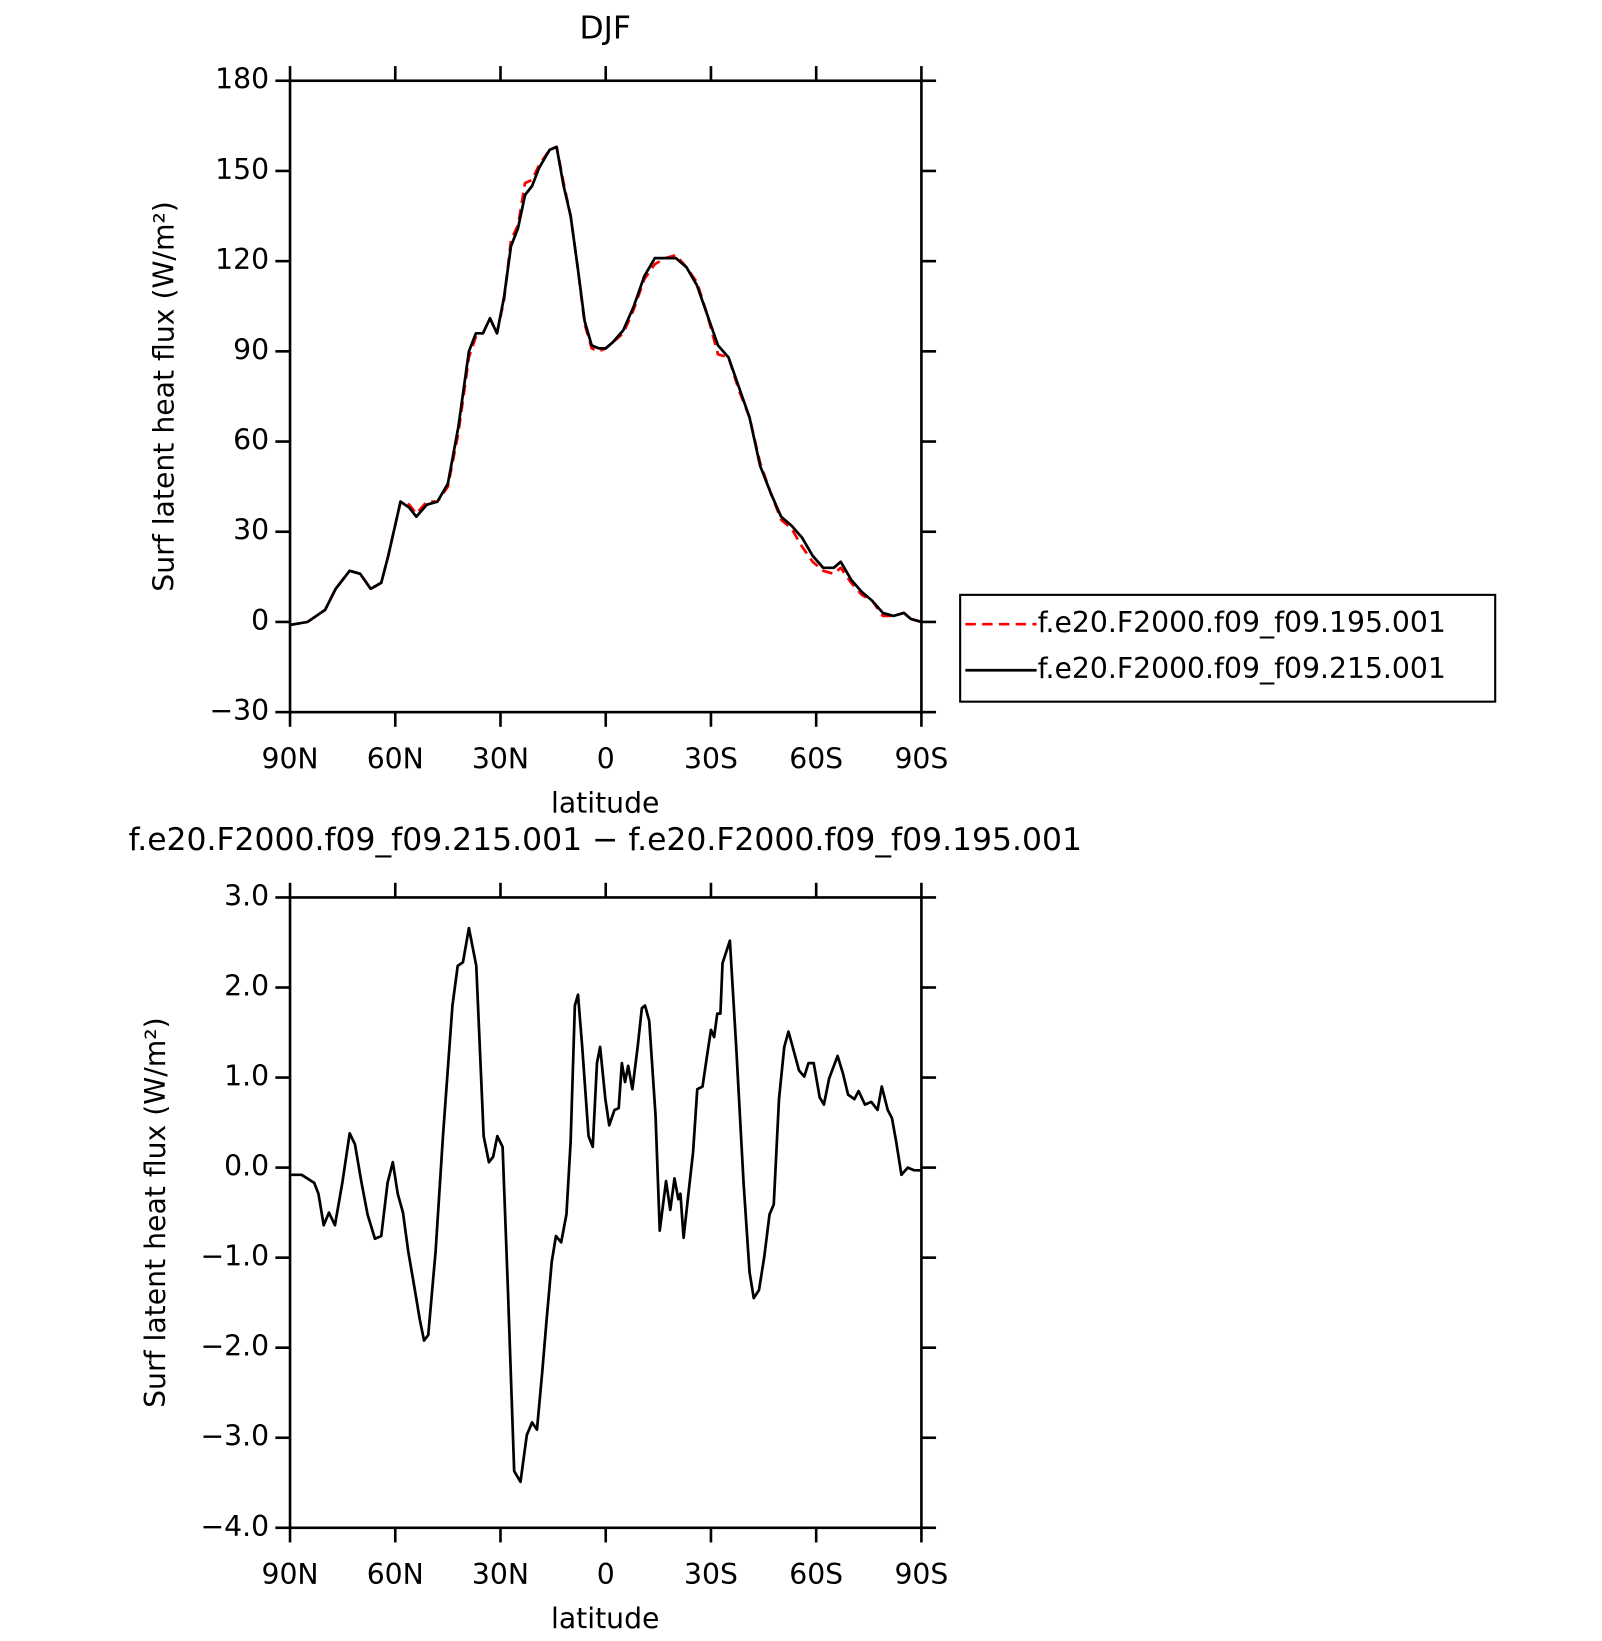 Image resolution: width=1602 pixels, height=1641 pixels. I want to click on legend-box, so click(1228, 648).